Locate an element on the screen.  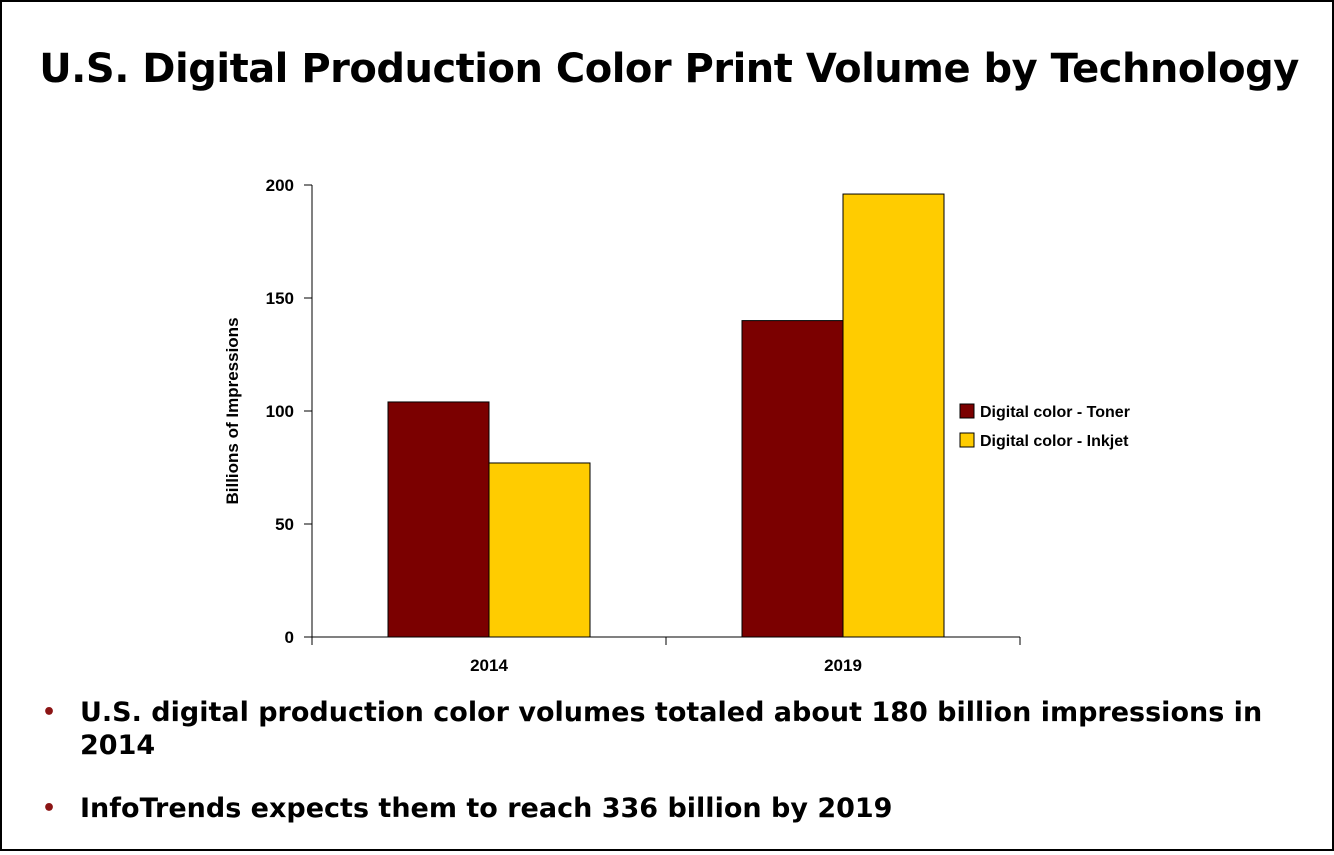
legend-swatch-inkjet is located at coordinates (967, 440).